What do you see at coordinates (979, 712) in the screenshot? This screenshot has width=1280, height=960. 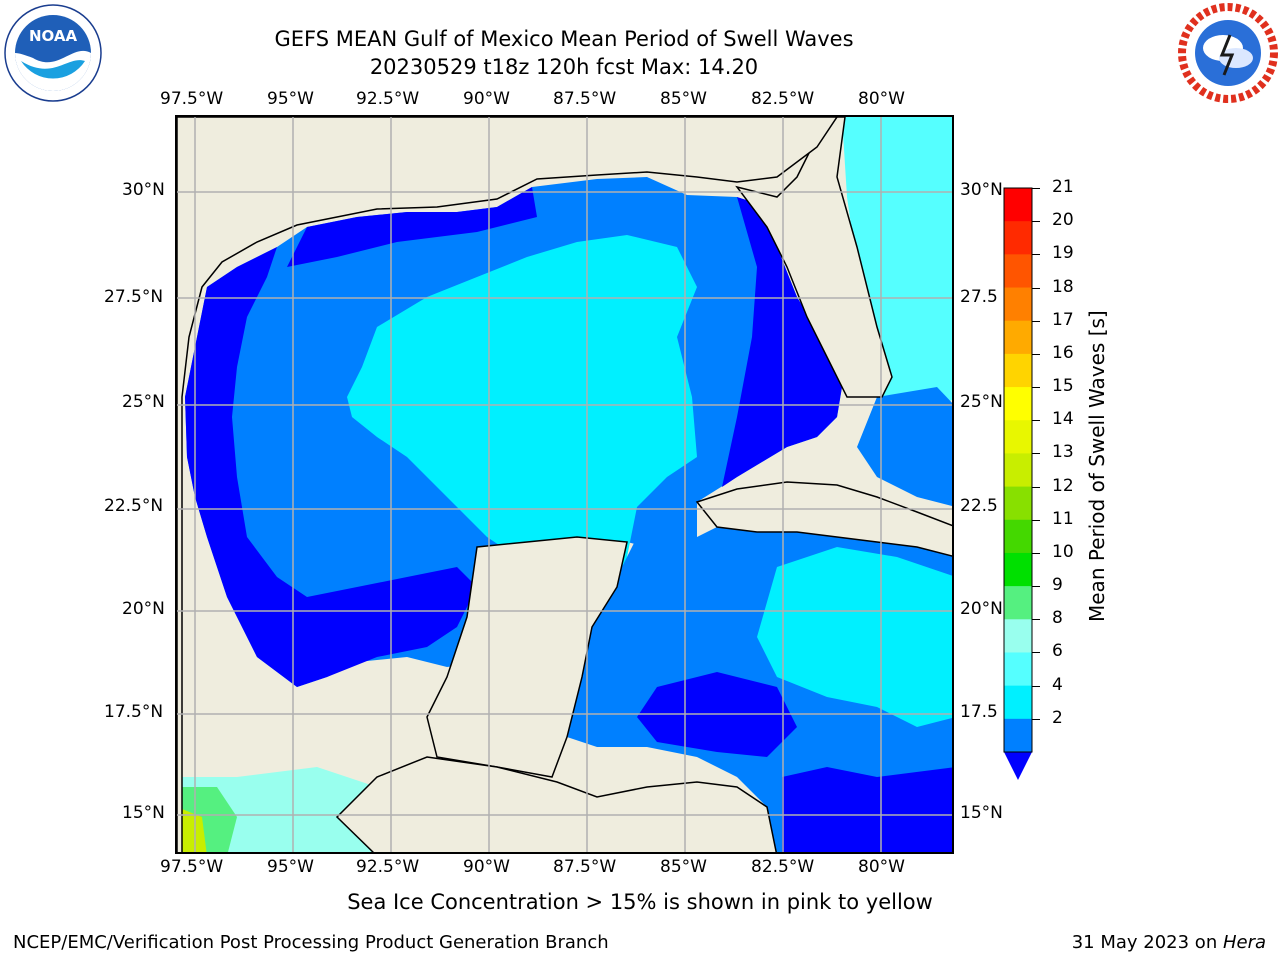 I see `lat-label: 17.5` at bounding box center [979, 712].